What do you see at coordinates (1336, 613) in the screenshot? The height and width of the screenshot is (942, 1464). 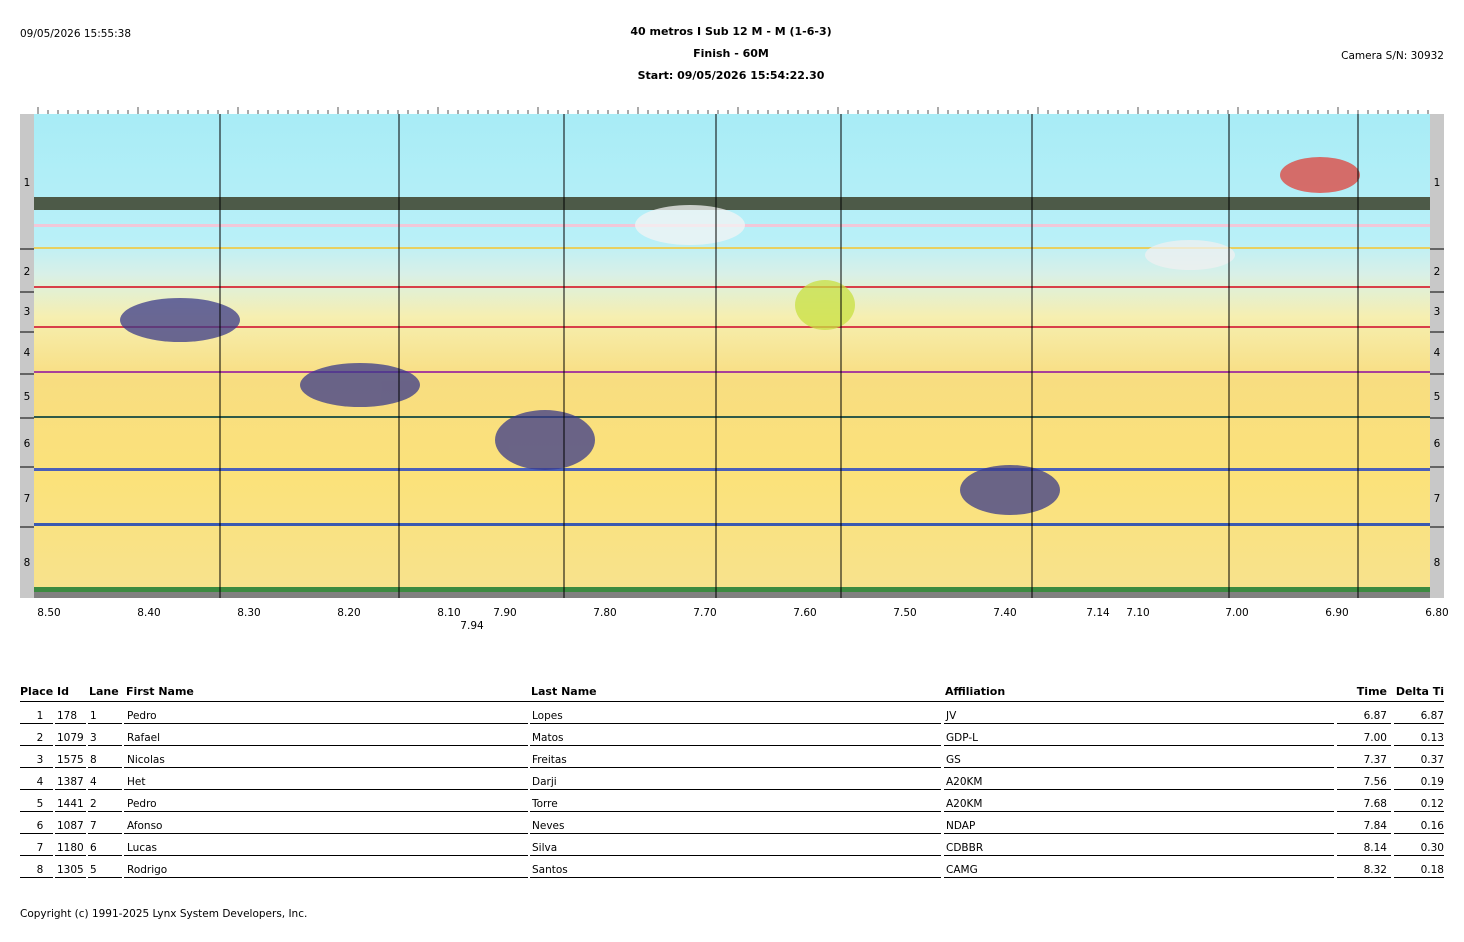 I see `time-label: 6.90` at bounding box center [1336, 613].